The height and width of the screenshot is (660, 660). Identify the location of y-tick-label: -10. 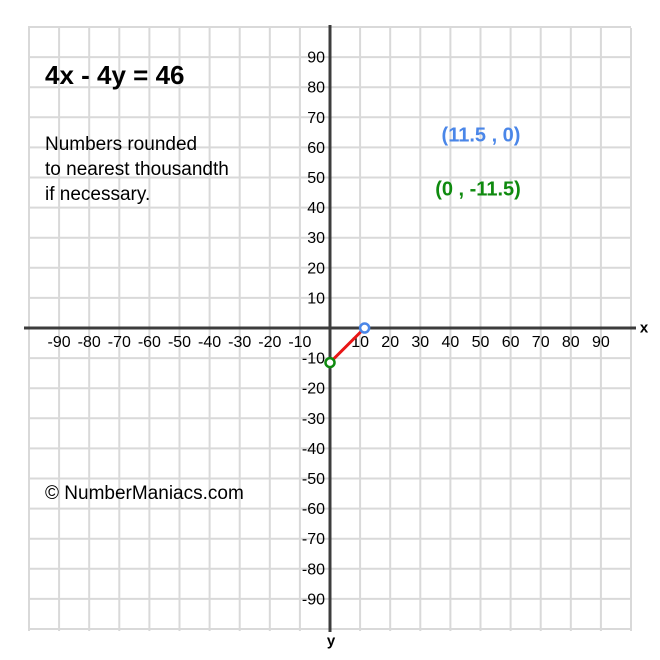
(313, 359).